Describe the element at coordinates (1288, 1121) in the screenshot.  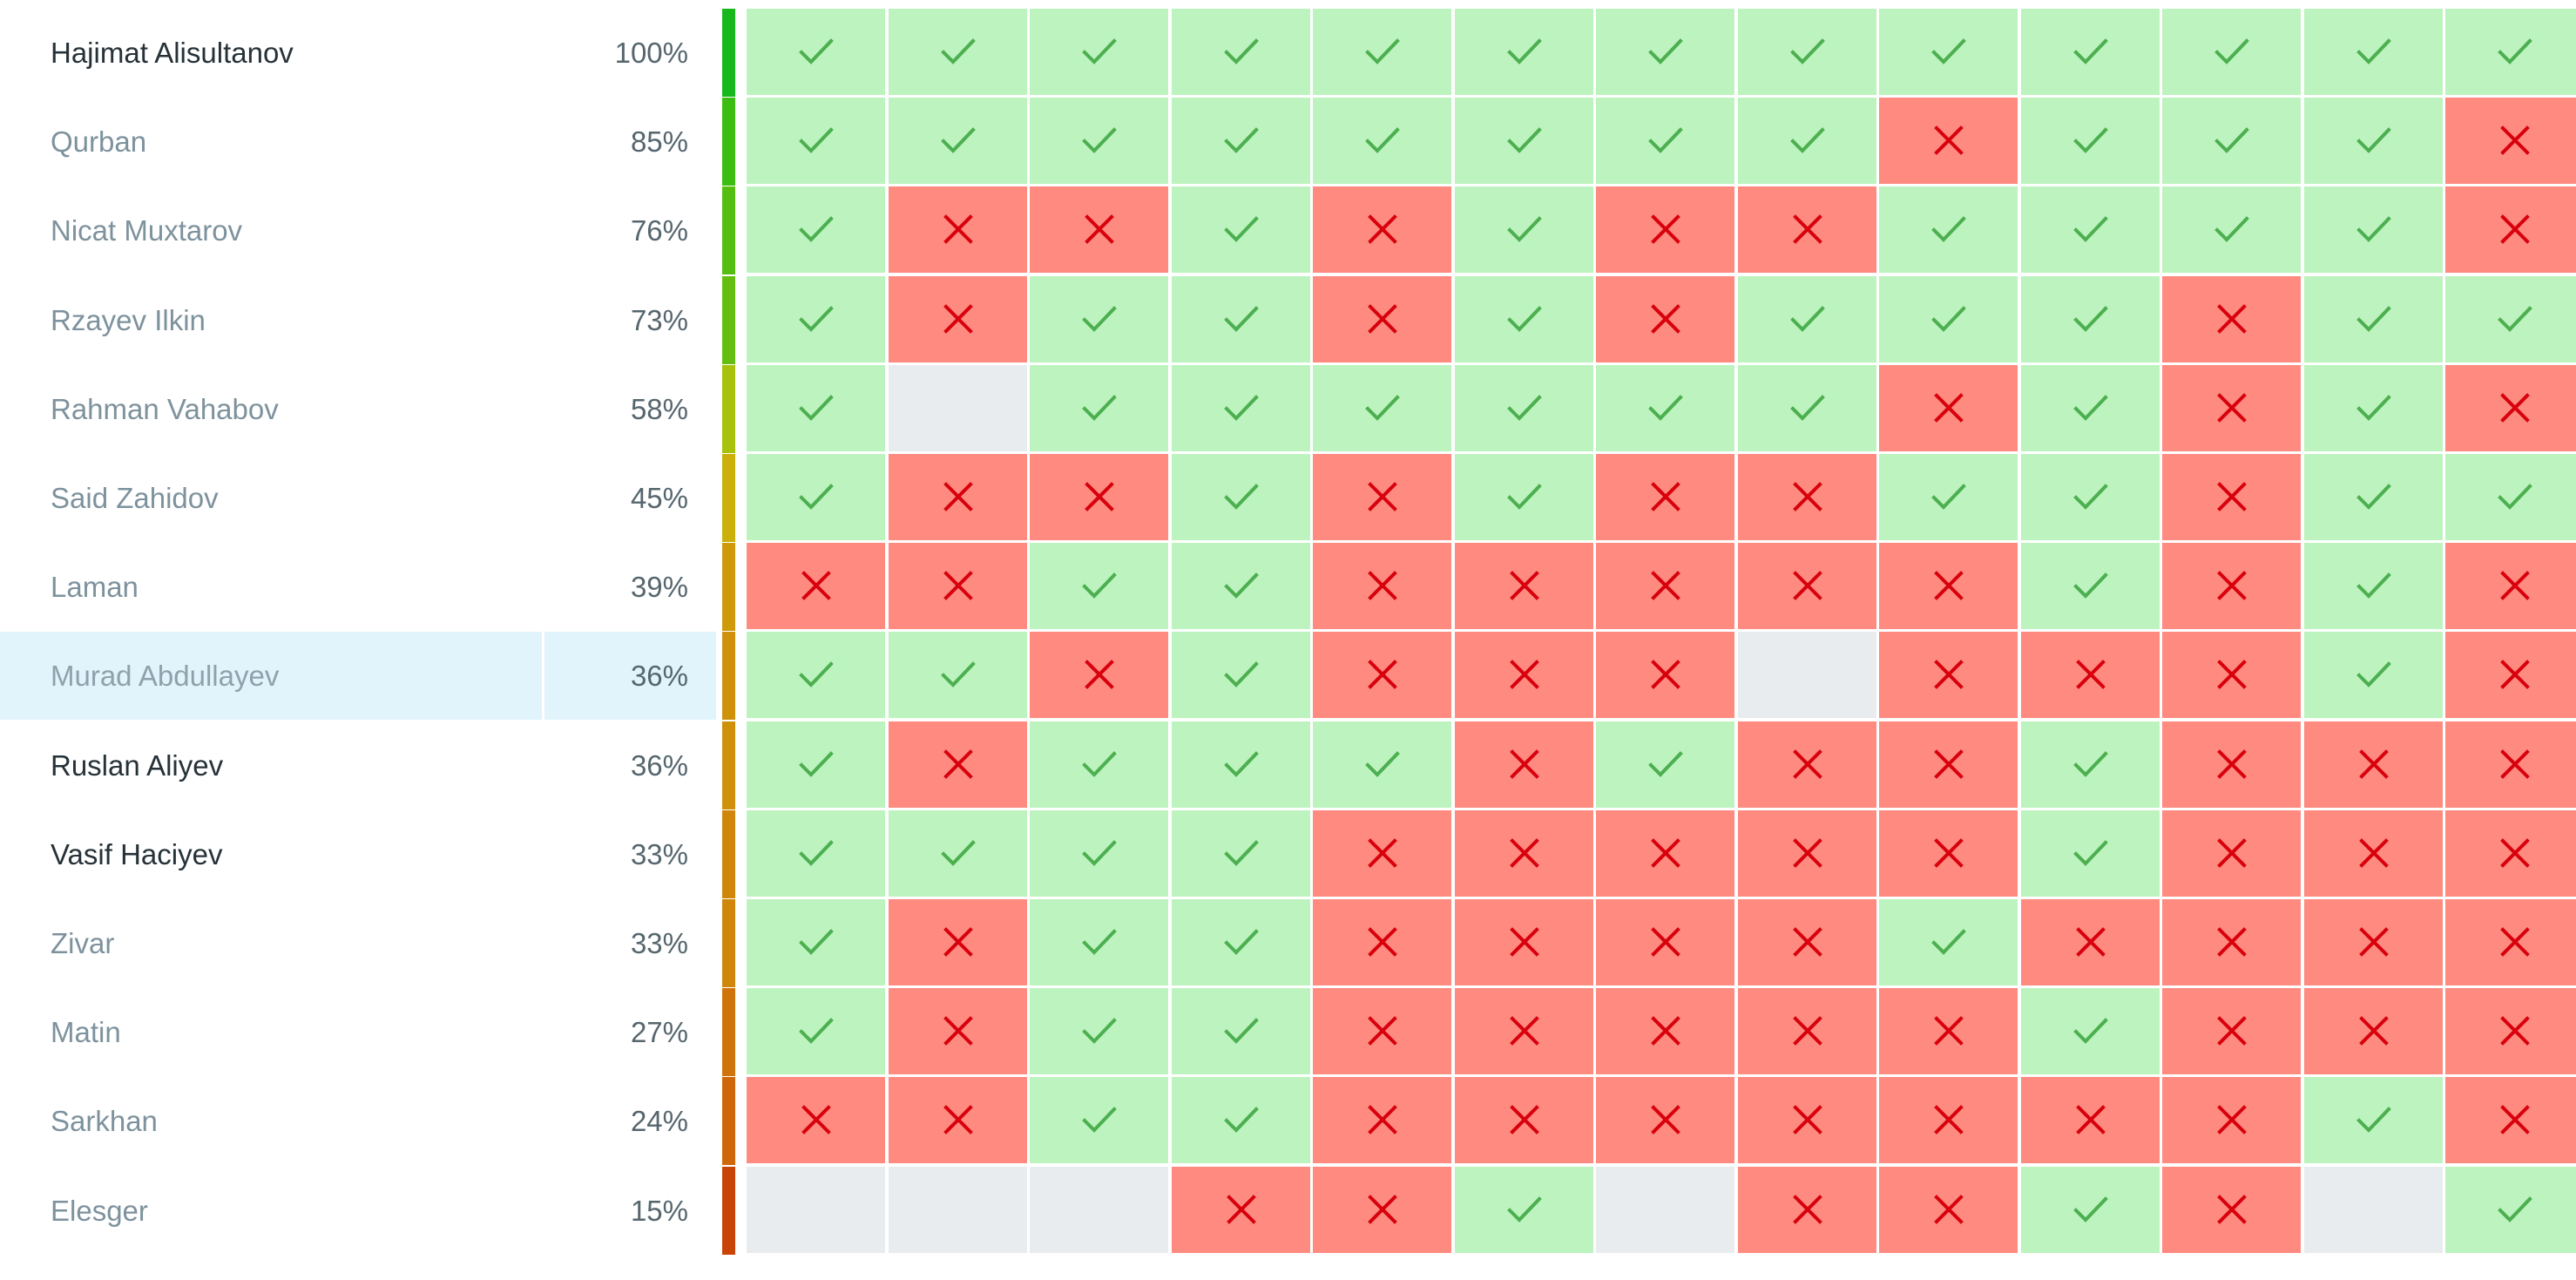
I see `student-row: Sarkhan 24%` at that location.